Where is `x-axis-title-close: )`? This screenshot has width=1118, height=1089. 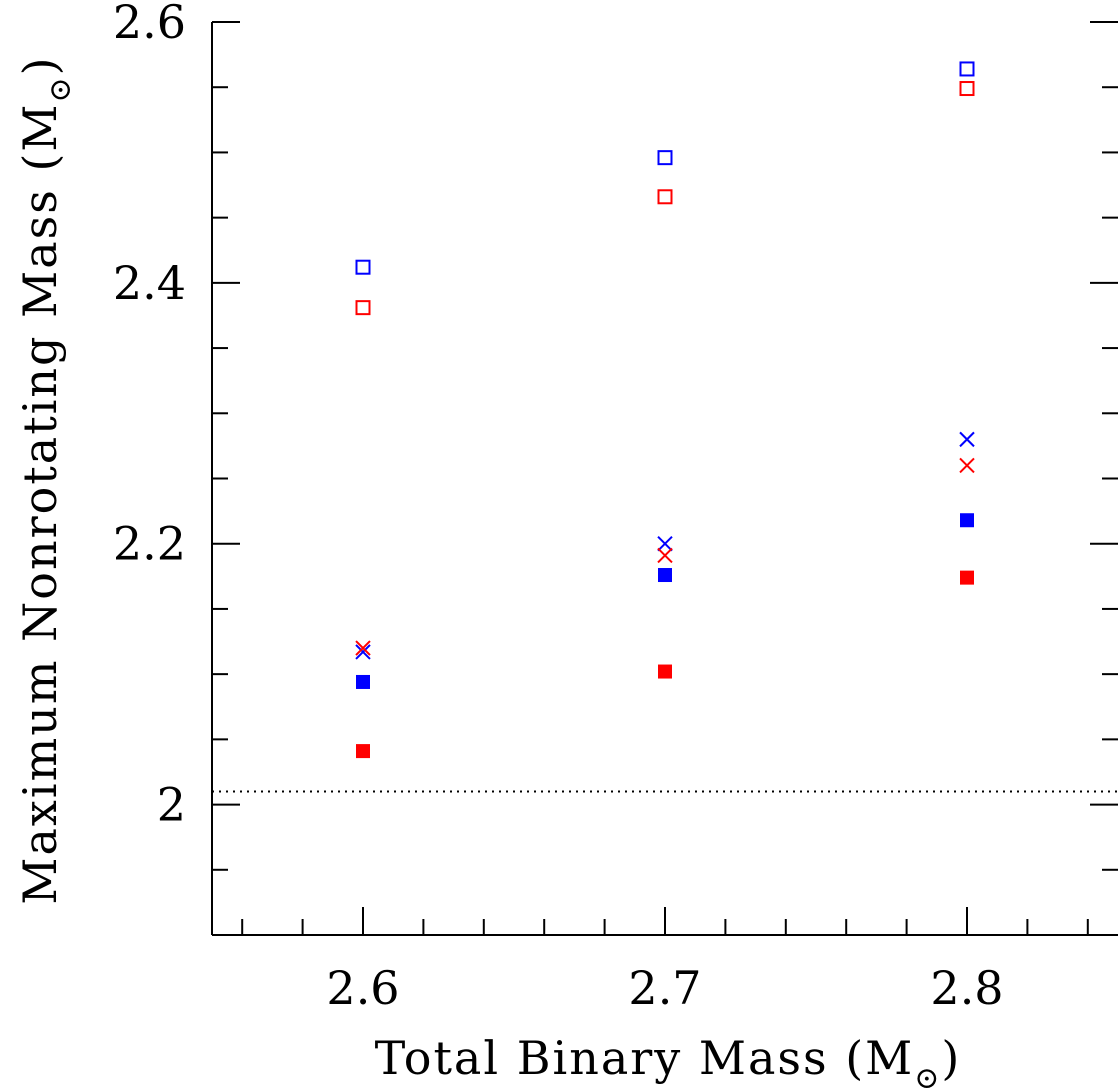 x-axis-title-close: ) is located at coordinates (951, 1058).